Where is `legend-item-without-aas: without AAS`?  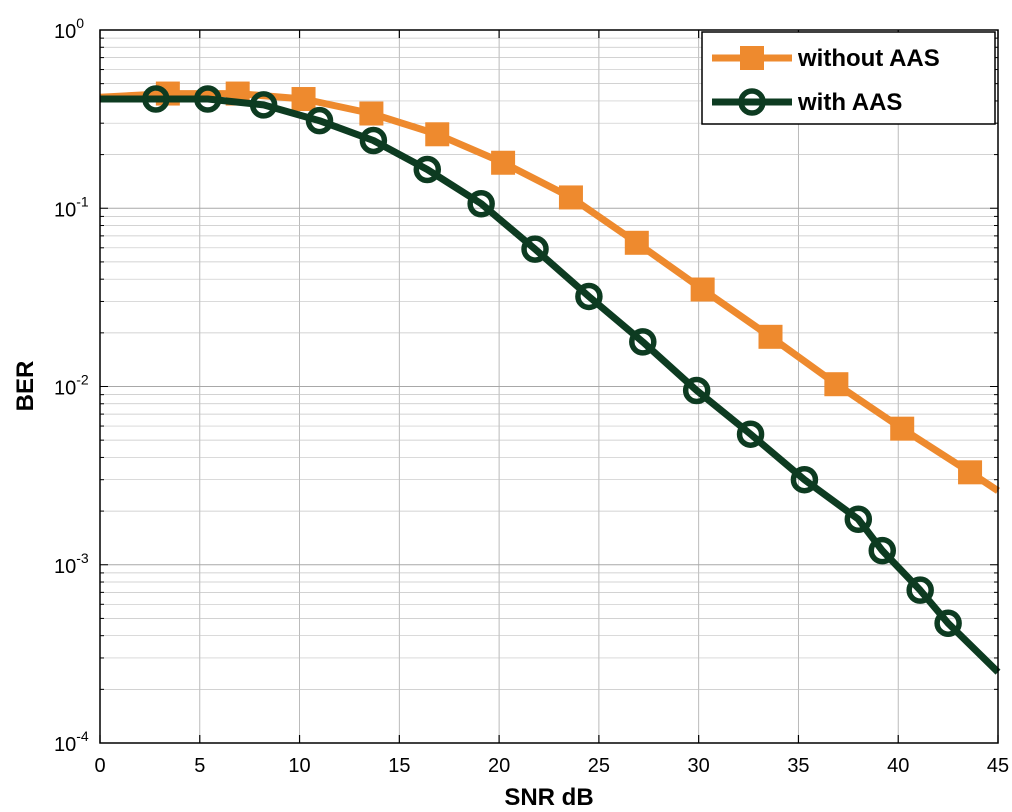 legend-item-without-aas: without AAS is located at coordinates (826, 58).